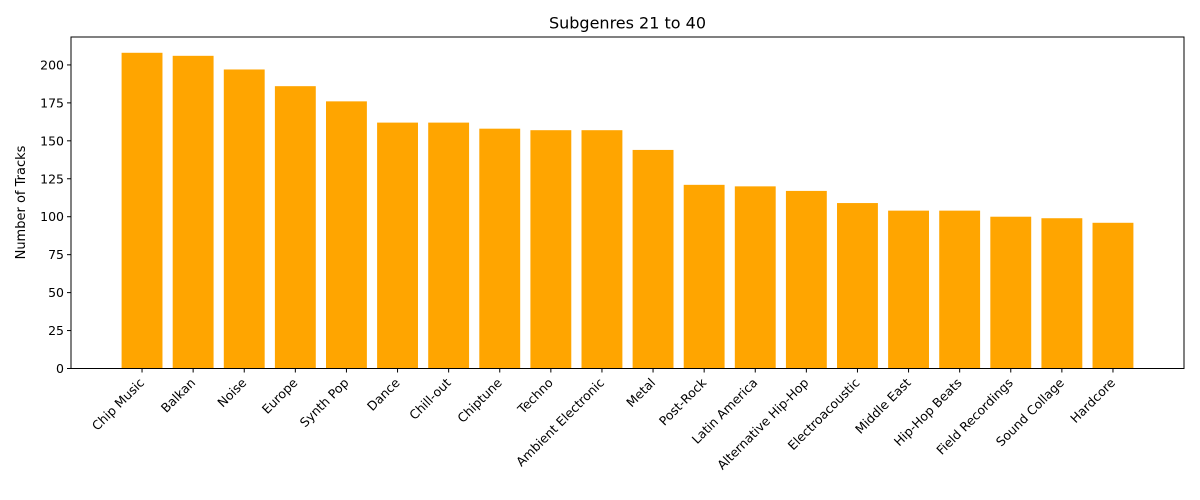 This screenshot has width=1200, height=500. Describe the element at coordinates (1113, 295) in the screenshot. I see `bar-hardcore` at that location.